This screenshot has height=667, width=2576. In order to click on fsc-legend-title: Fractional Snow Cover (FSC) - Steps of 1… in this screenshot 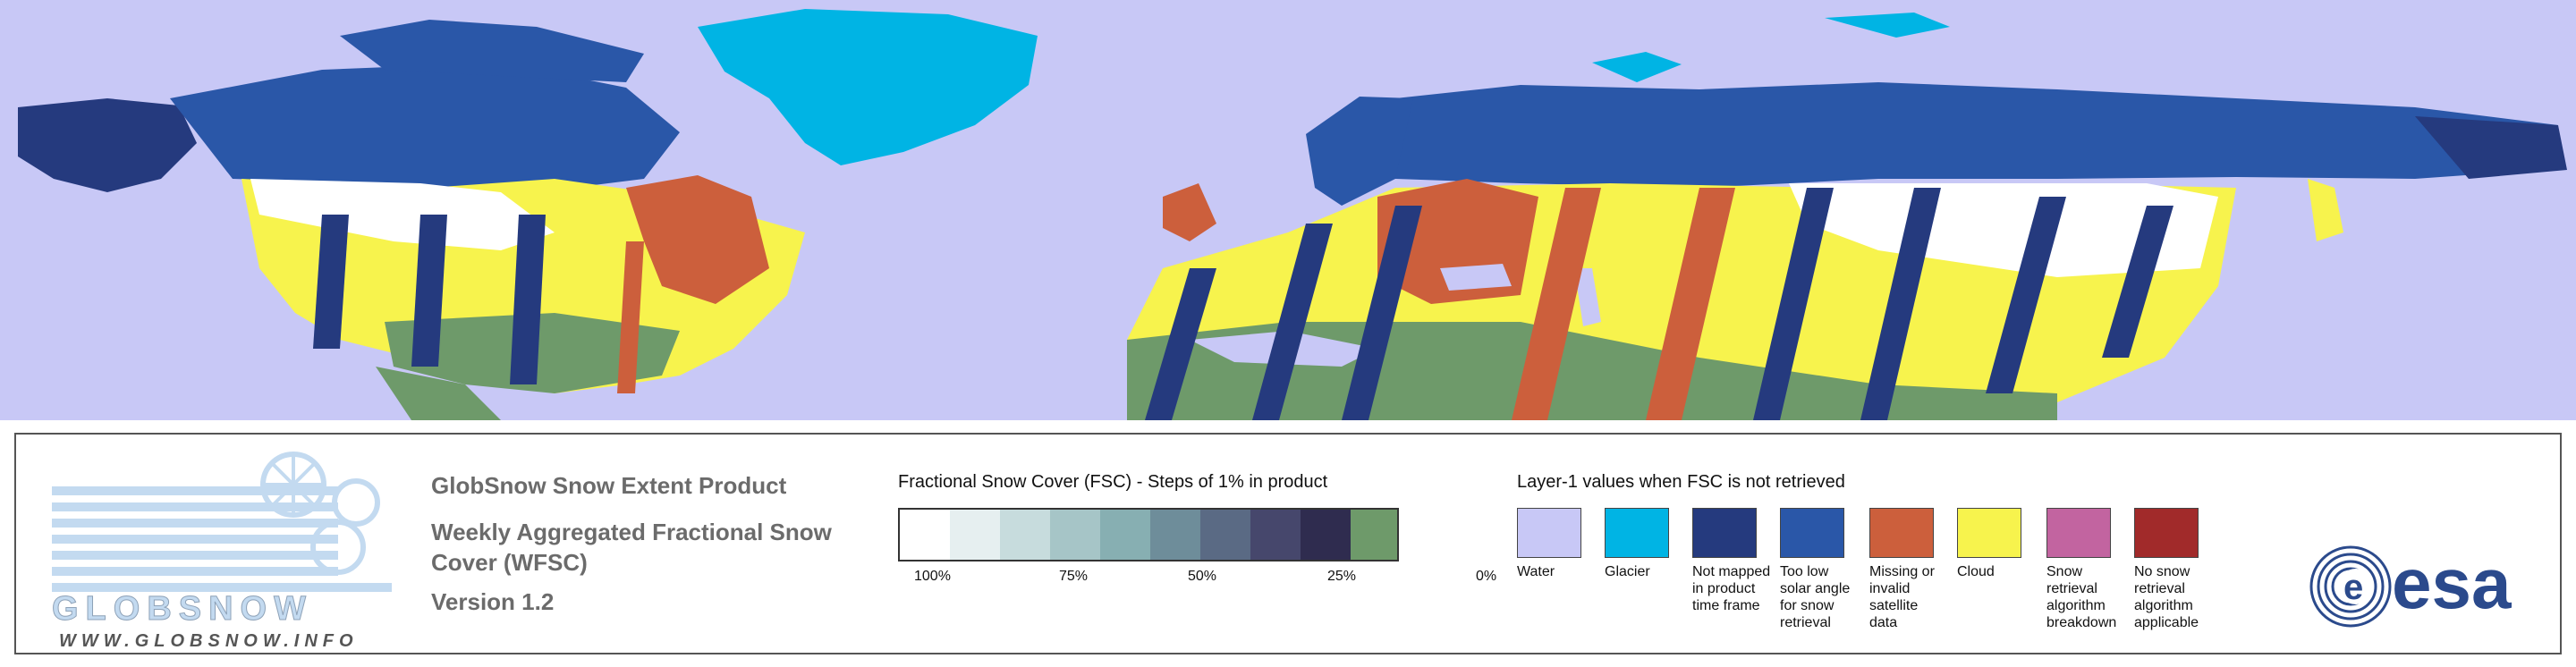, I will do `click(1113, 482)`.